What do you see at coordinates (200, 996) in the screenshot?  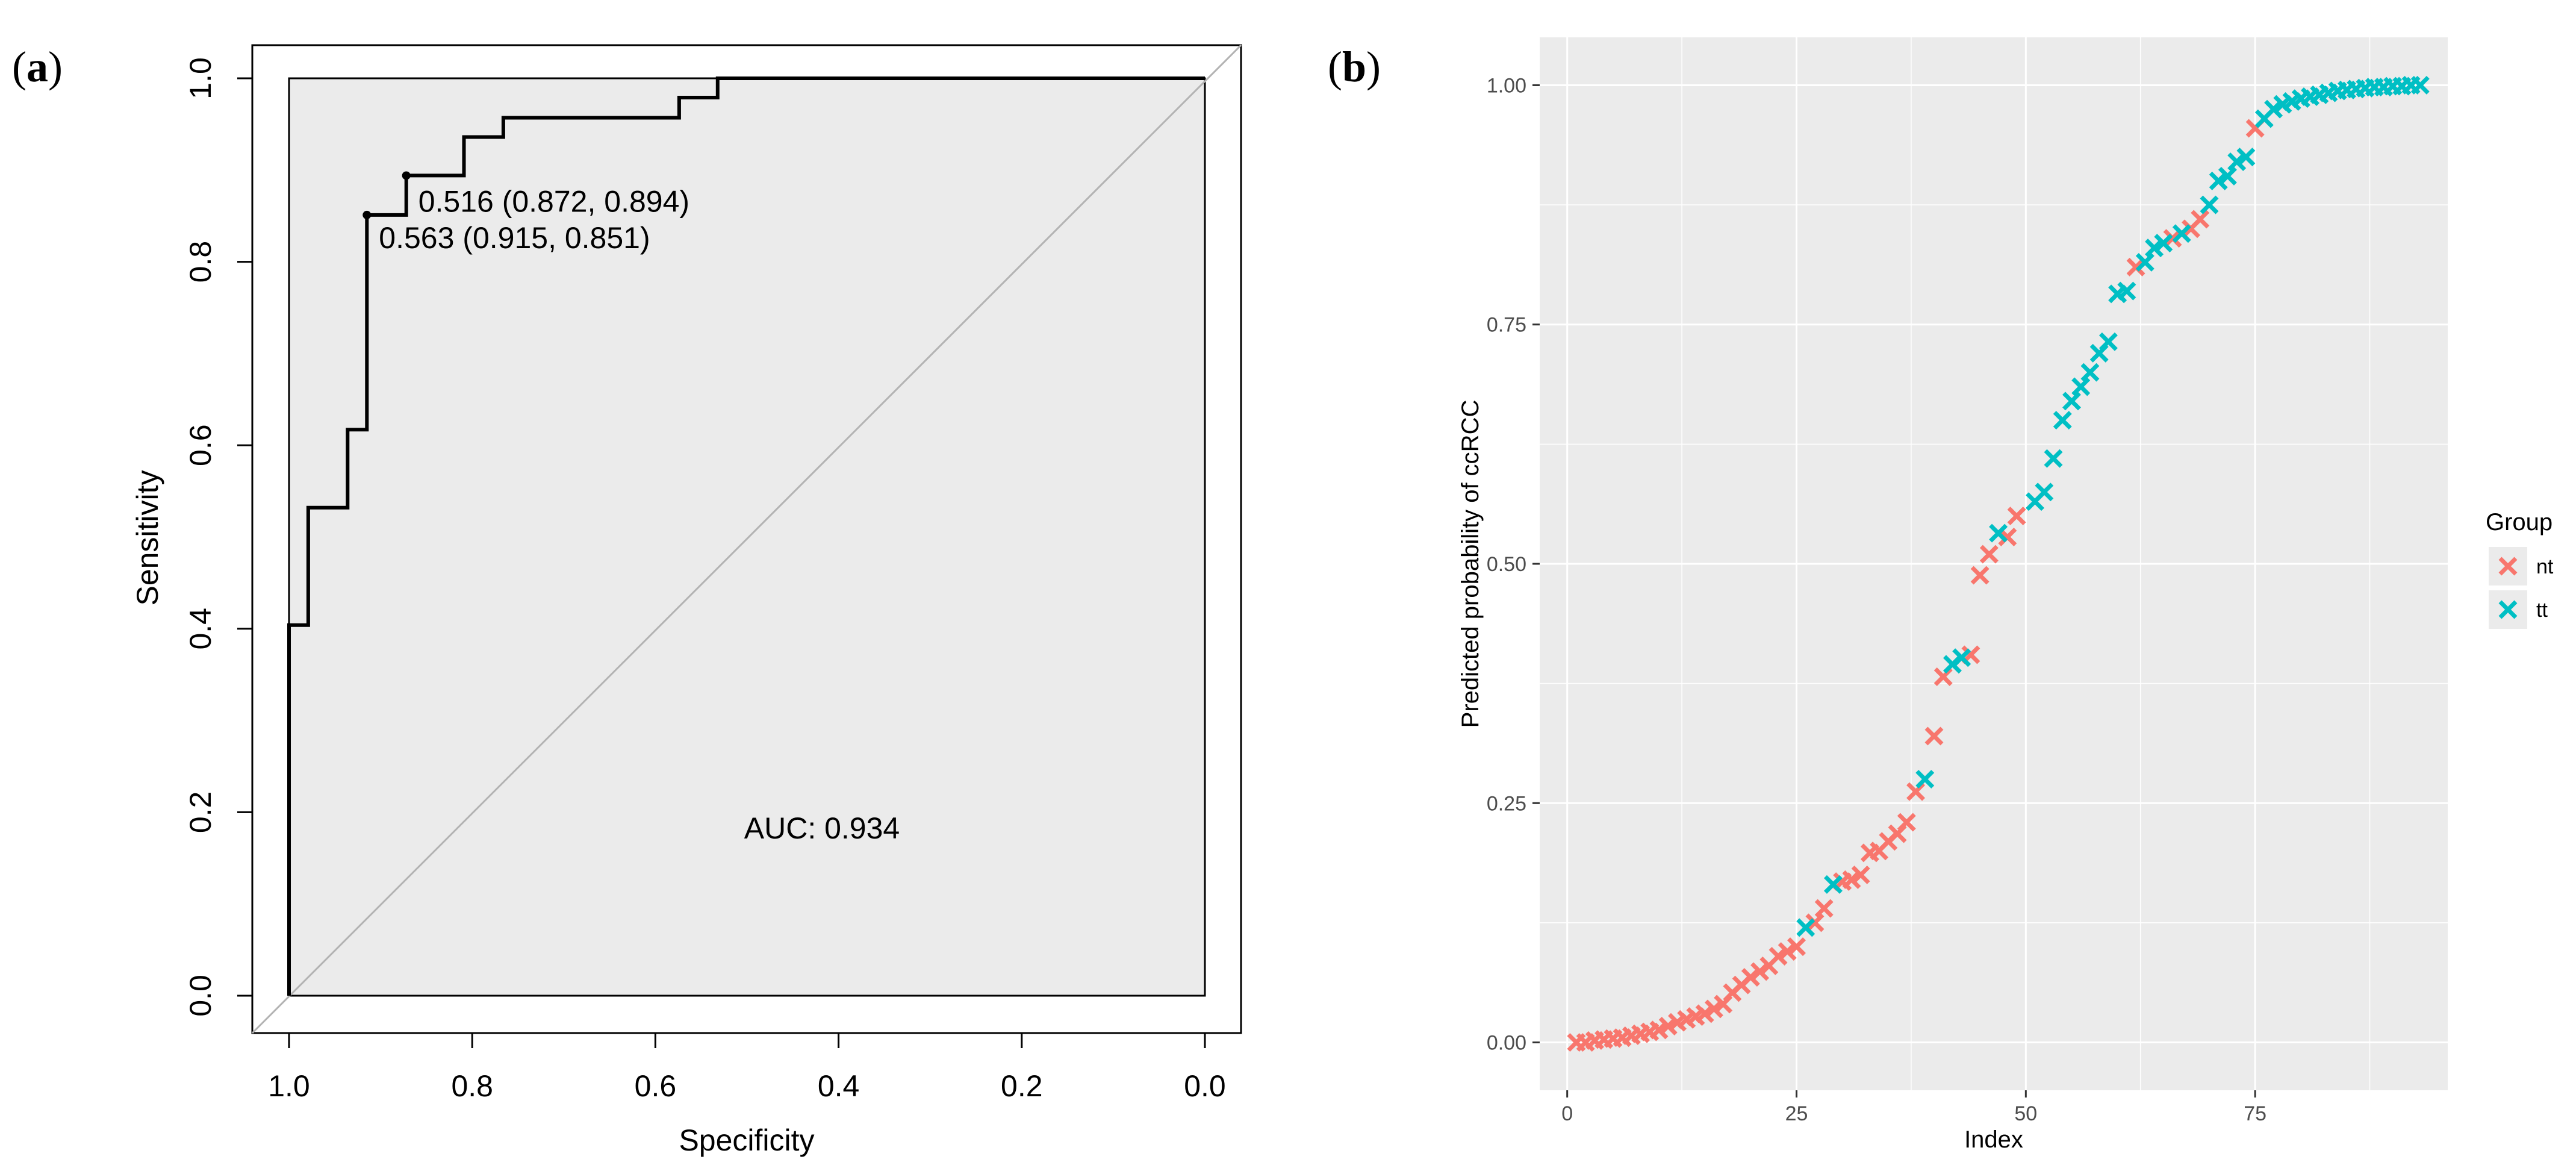 I see `y-tick-label: 0.0` at bounding box center [200, 996].